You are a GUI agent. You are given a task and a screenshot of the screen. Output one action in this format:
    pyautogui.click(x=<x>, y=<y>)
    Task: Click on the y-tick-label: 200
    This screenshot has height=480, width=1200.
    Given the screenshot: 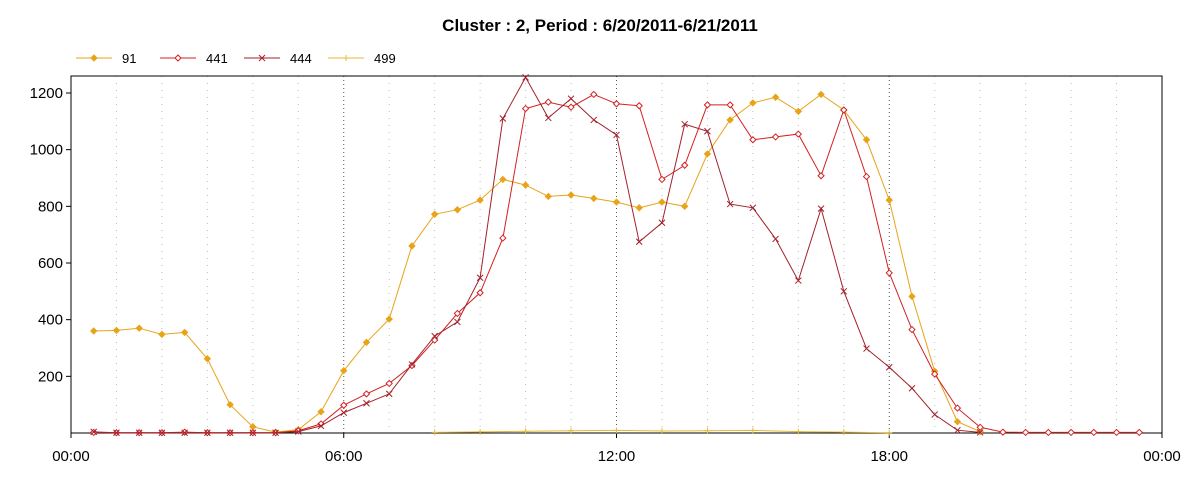 What is the action you would take?
    pyautogui.click(x=50, y=376)
    